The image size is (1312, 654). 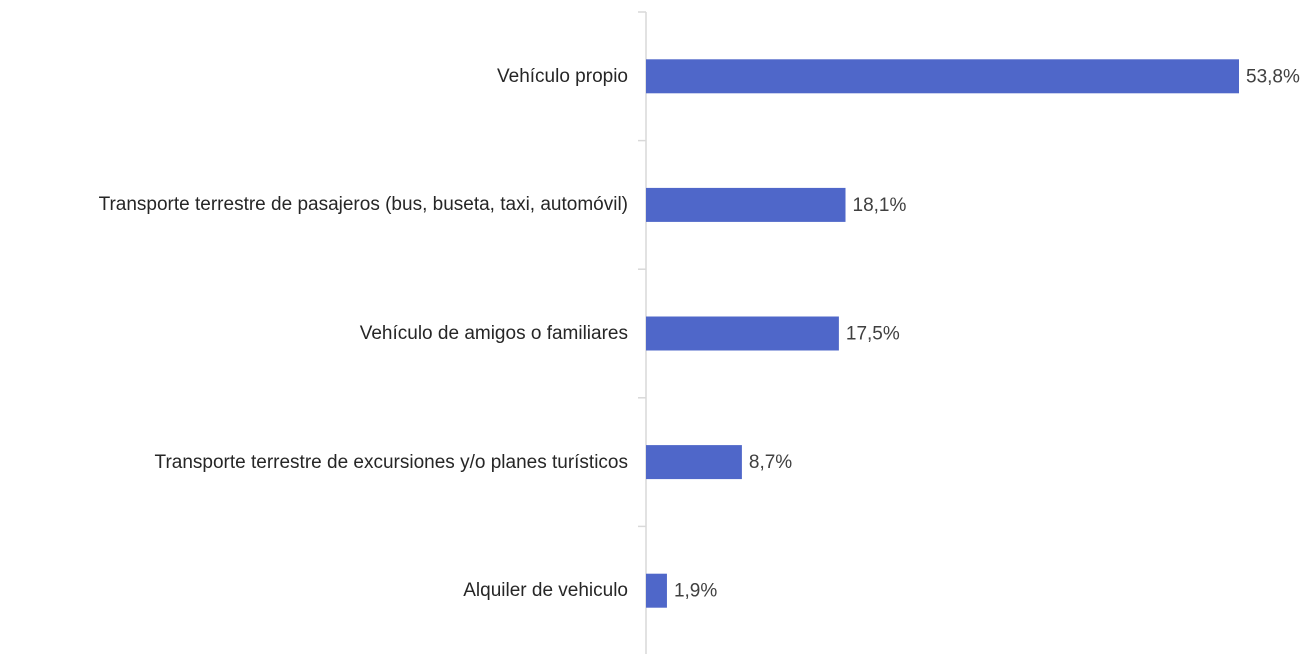 What do you see at coordinates (314, 591) in the screenshot?
I see `category-label-box: Alquiler de vehiculo` at bounding box center [314, 591].